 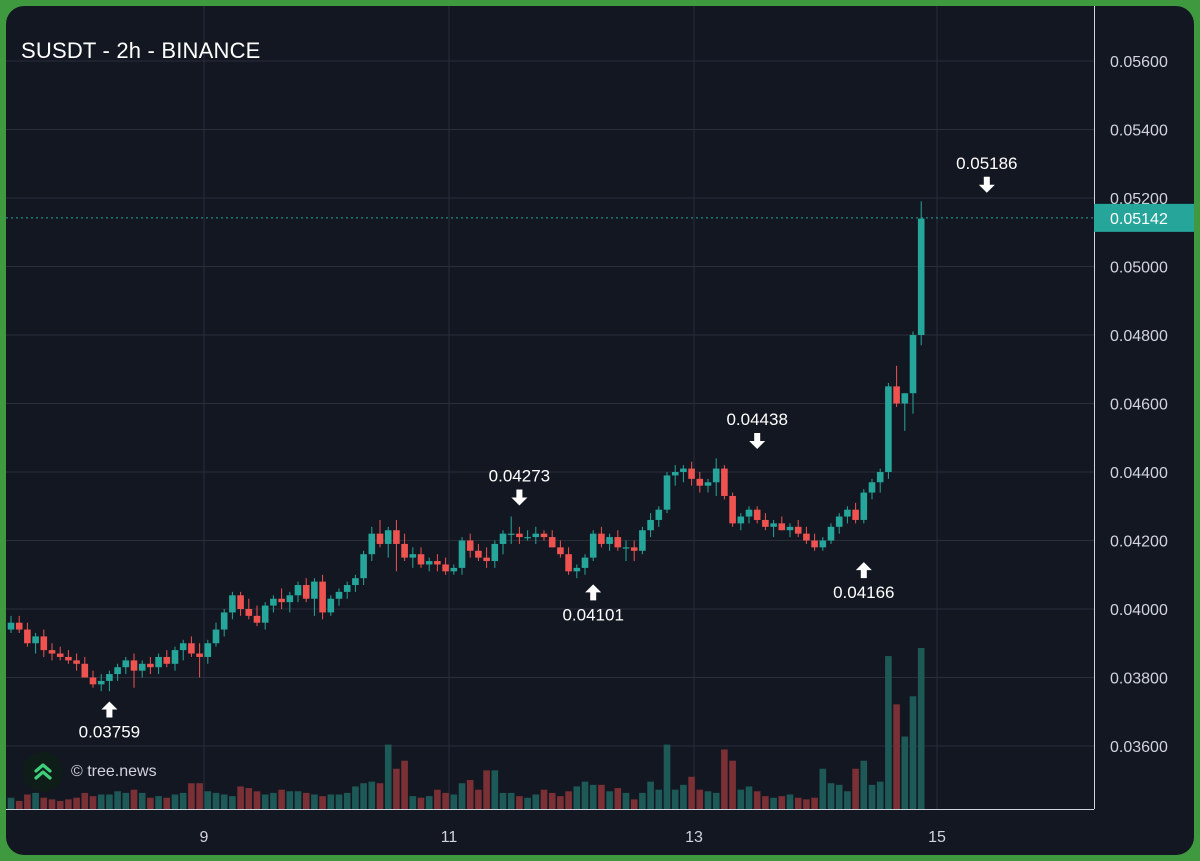 I want to click on tree-news-logo-icon, so click(x=43, y=772).